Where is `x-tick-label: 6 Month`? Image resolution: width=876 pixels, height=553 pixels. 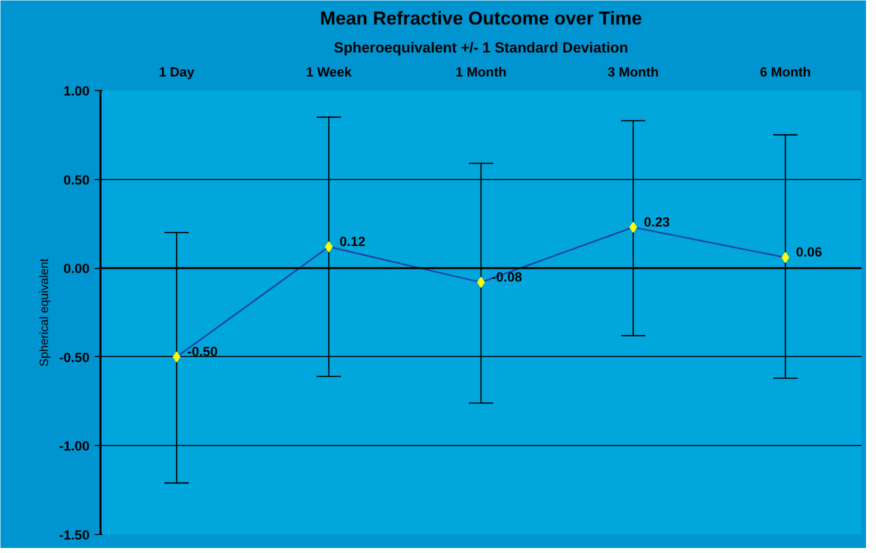 x-tick-label: 6 Month is located at coordinates (785, 72).